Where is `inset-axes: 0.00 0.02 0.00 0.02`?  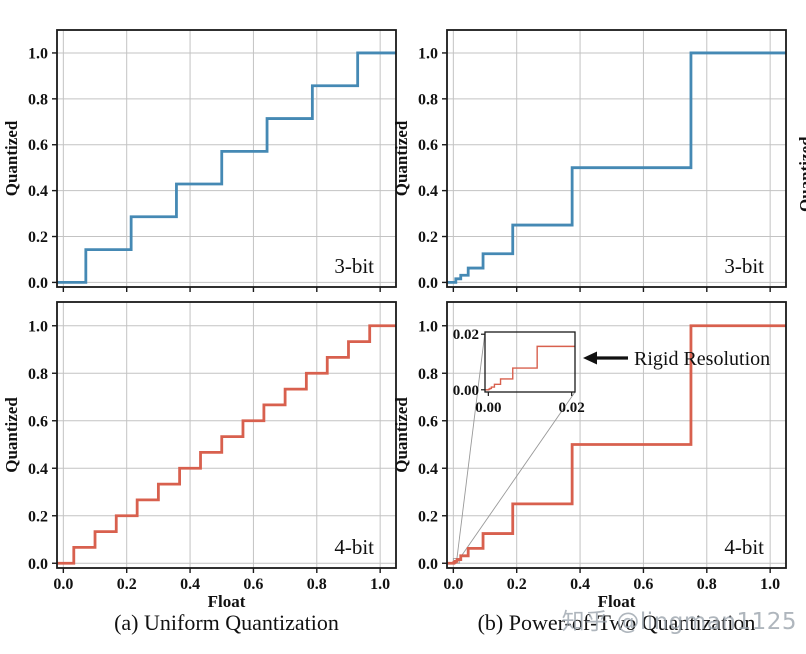 inset-axes: 0.00 0.02 0.00 0.02 is located at coordinates (519, 371).